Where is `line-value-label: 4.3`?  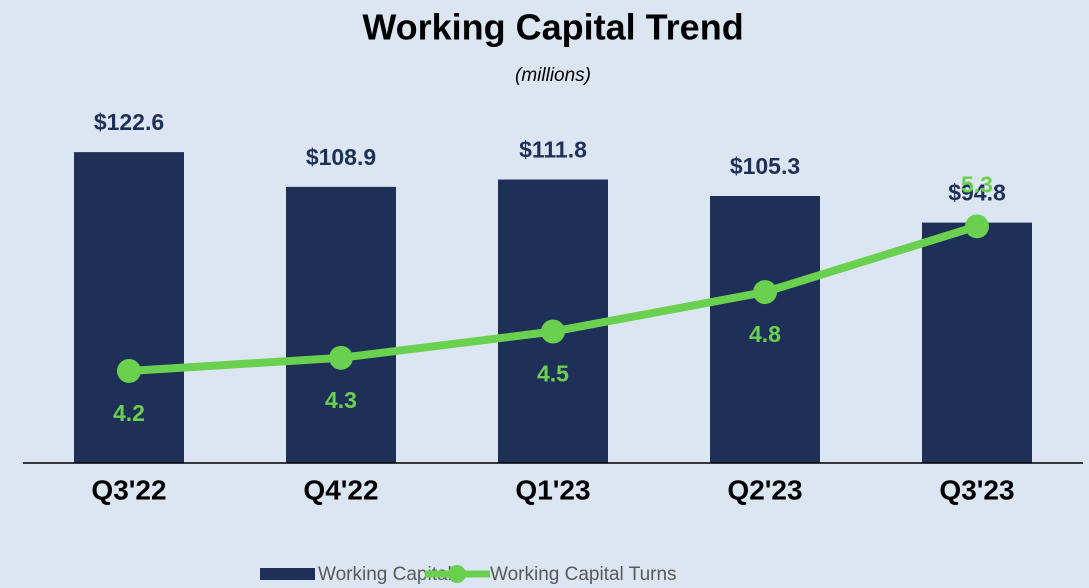 line-value-label: 4.3 is located at coordinates (341, 400).